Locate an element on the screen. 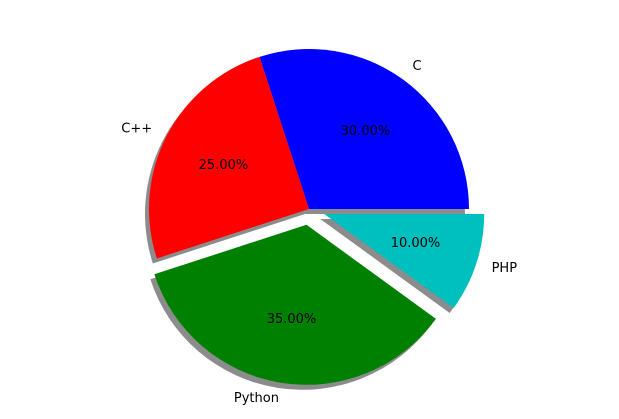 This screenshot has height=419, width=619. slice-php is located at coordinates (404, 260).